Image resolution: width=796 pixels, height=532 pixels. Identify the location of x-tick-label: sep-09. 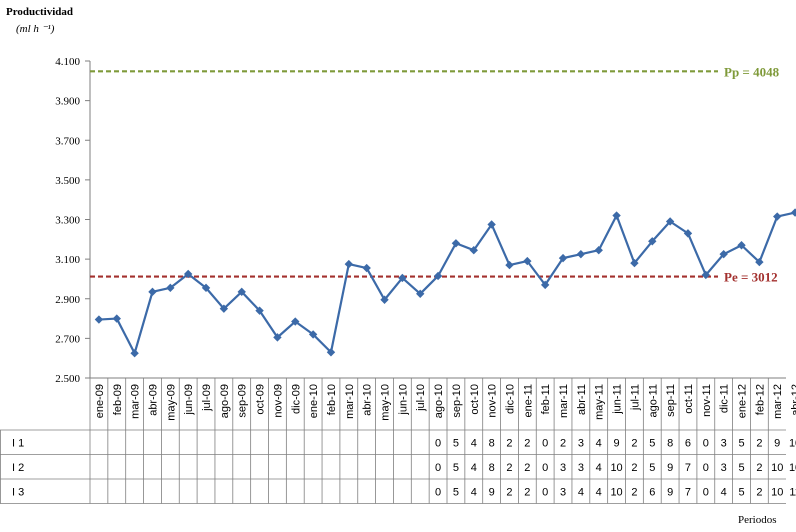
(243, 401).